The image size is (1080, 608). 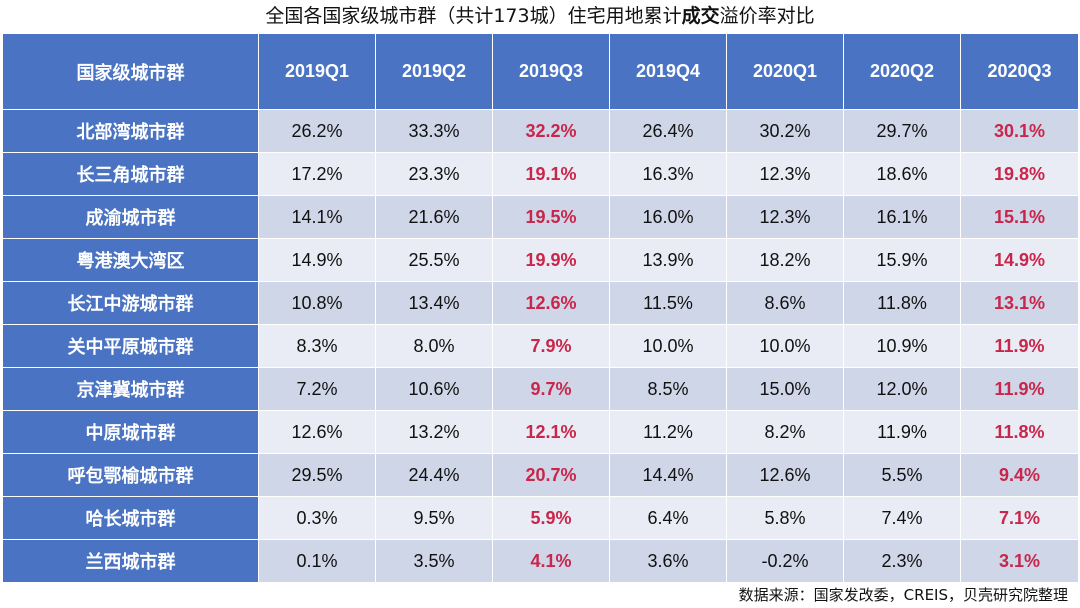 I want to click on value-cell: 7.9%, so click(x=551, y=346).